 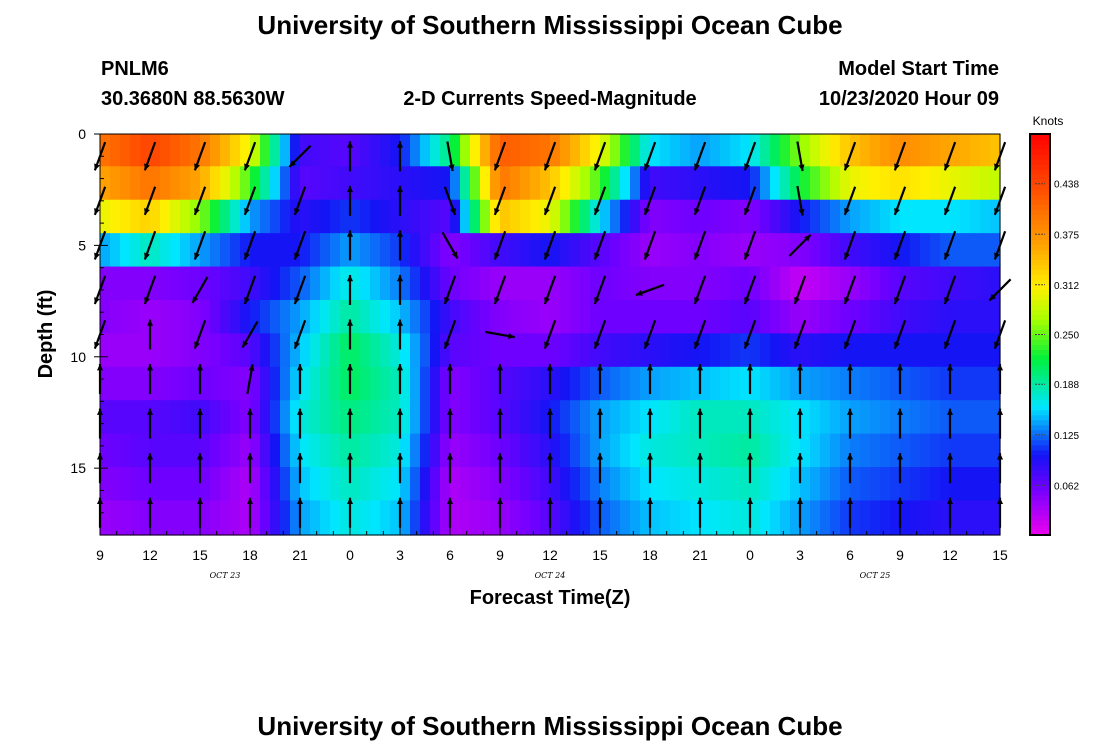 I want to click on x-tick-label: 0, so click(x=750, y=555).